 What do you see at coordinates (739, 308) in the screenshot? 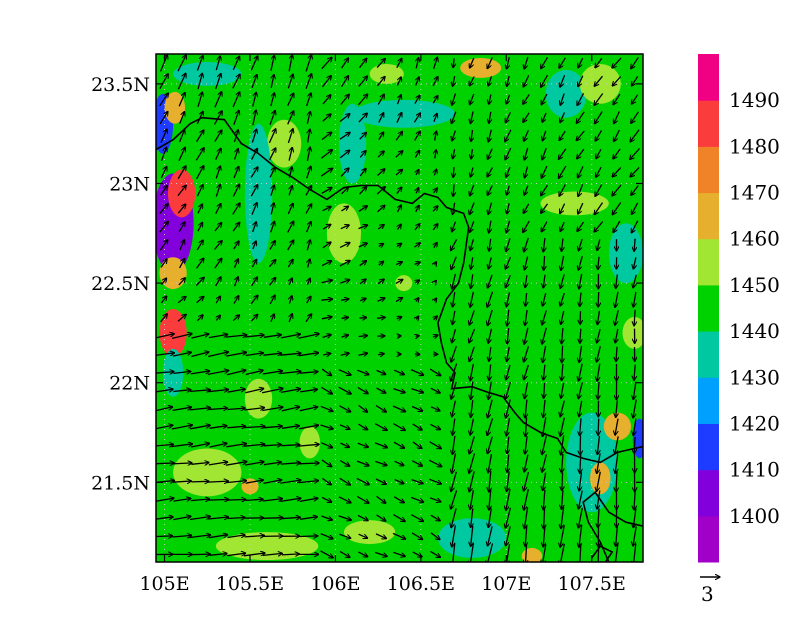
I see `colorbar: 1400 1410 1420 1430 1440 1450 1460 1470 1480 1490` at bounding box center [739, 308].